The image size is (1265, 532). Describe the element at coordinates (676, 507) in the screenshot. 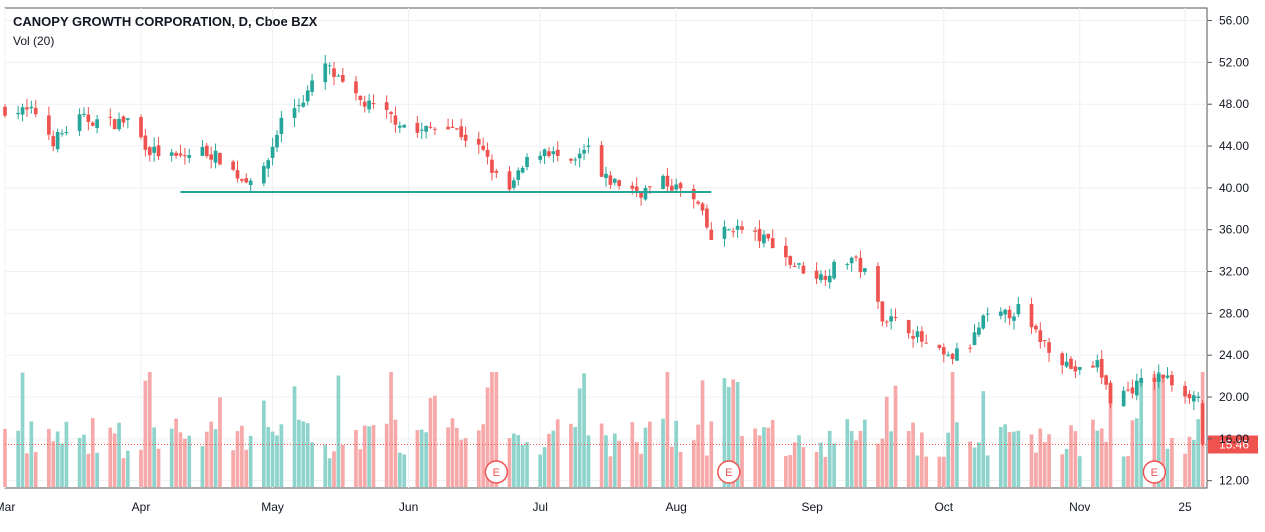

I see `x-tick-label: Aug` at that location.